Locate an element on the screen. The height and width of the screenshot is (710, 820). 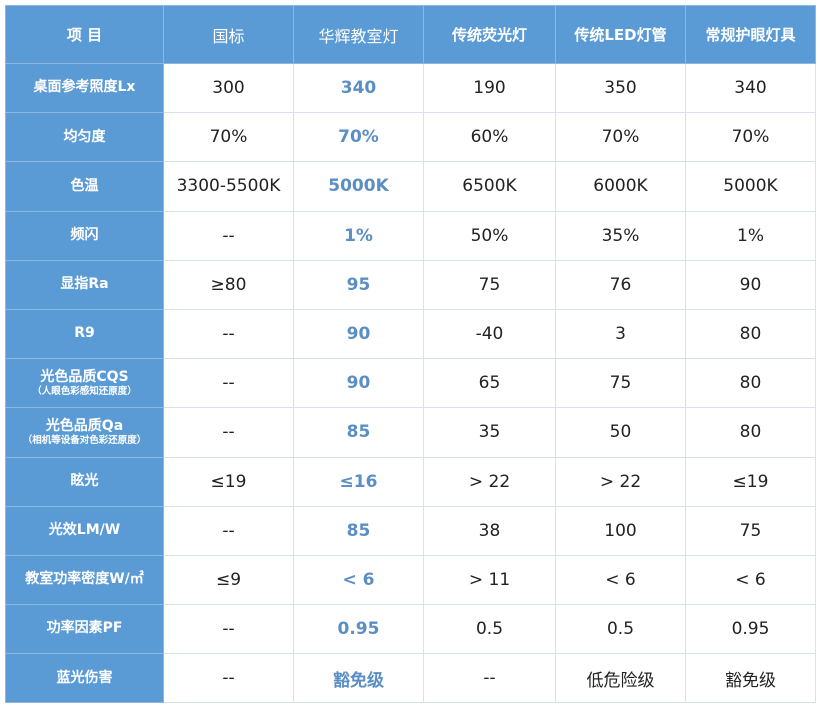
table-row: 桌面参考照度Lx 300 340 190 350 340 is located at coordinates (410, 88).